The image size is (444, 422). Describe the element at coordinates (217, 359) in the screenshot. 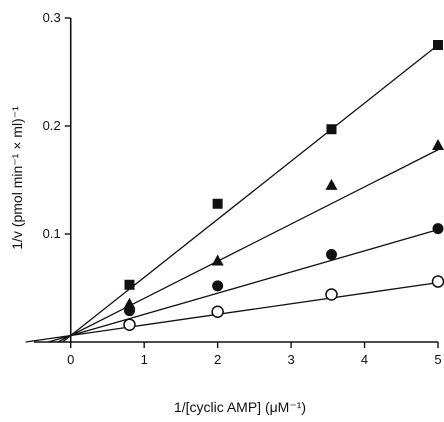

I see `x-tick-label: 2` at that location.